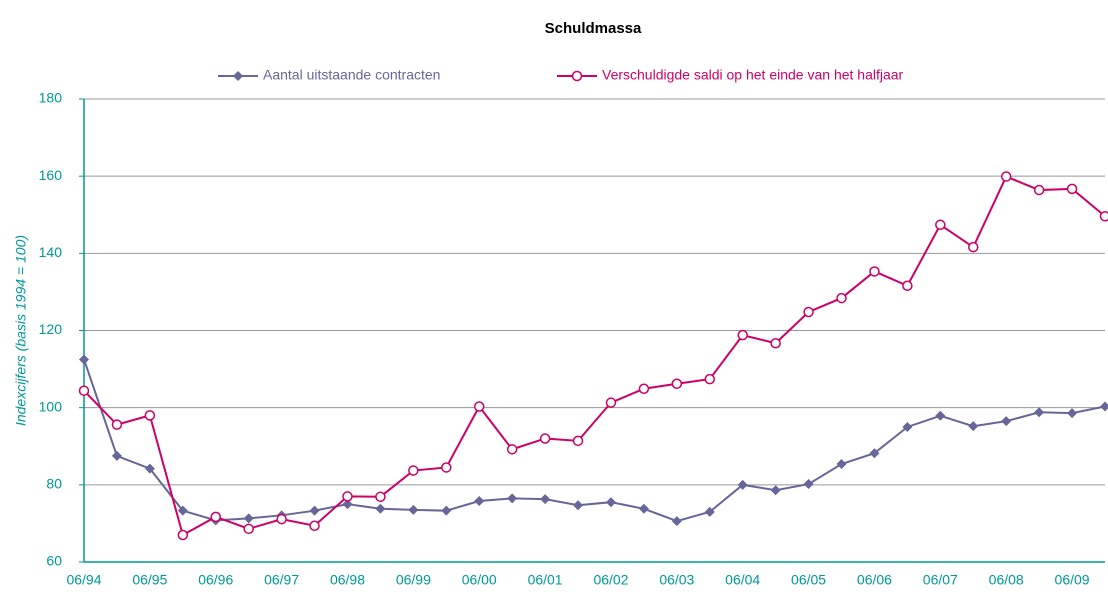 The image size is (1108, 595). Describe the element at coordinates (874, 580) in the screenshot. I see `x-tick-label: 06/06` at that location.